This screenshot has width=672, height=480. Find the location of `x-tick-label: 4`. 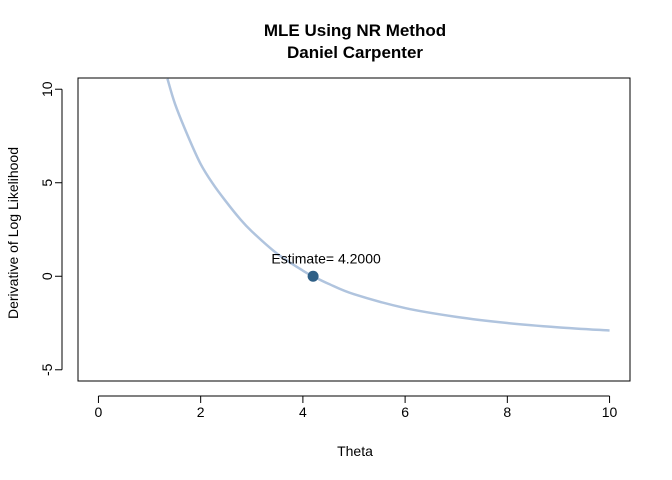

x-tick-label: 4 is located at coordinates (303, 412).